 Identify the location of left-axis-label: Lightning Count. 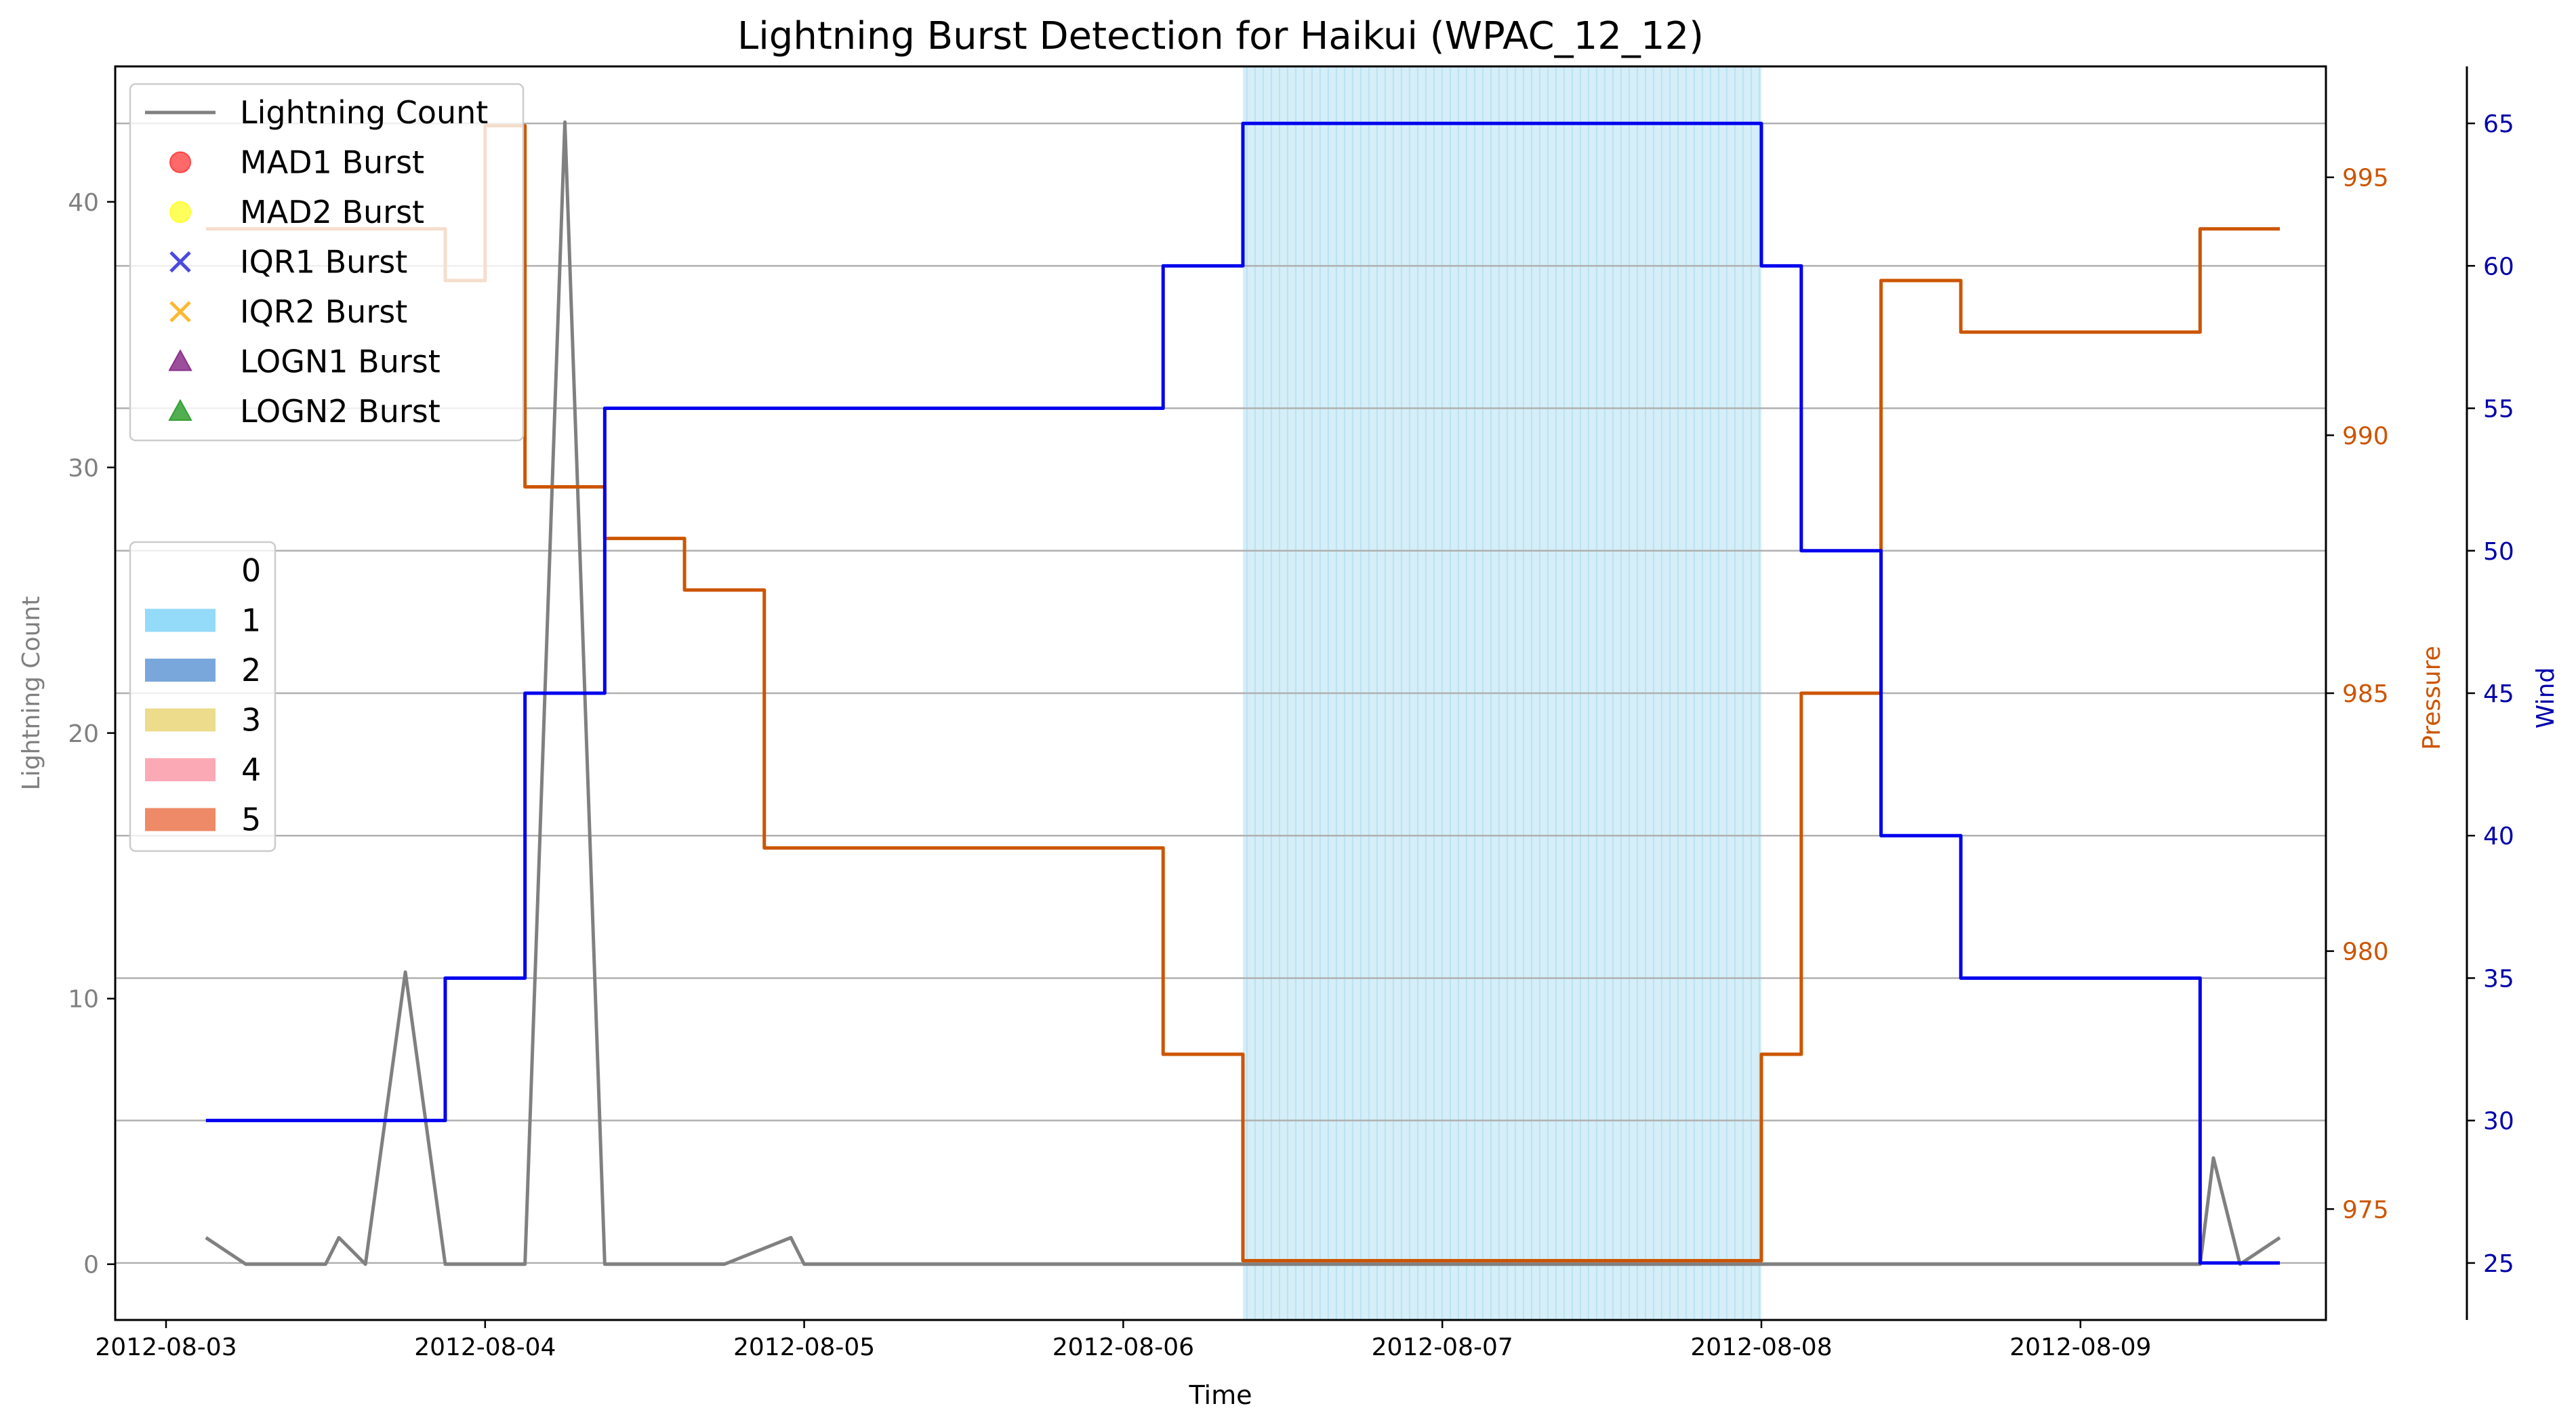
(31, 693).